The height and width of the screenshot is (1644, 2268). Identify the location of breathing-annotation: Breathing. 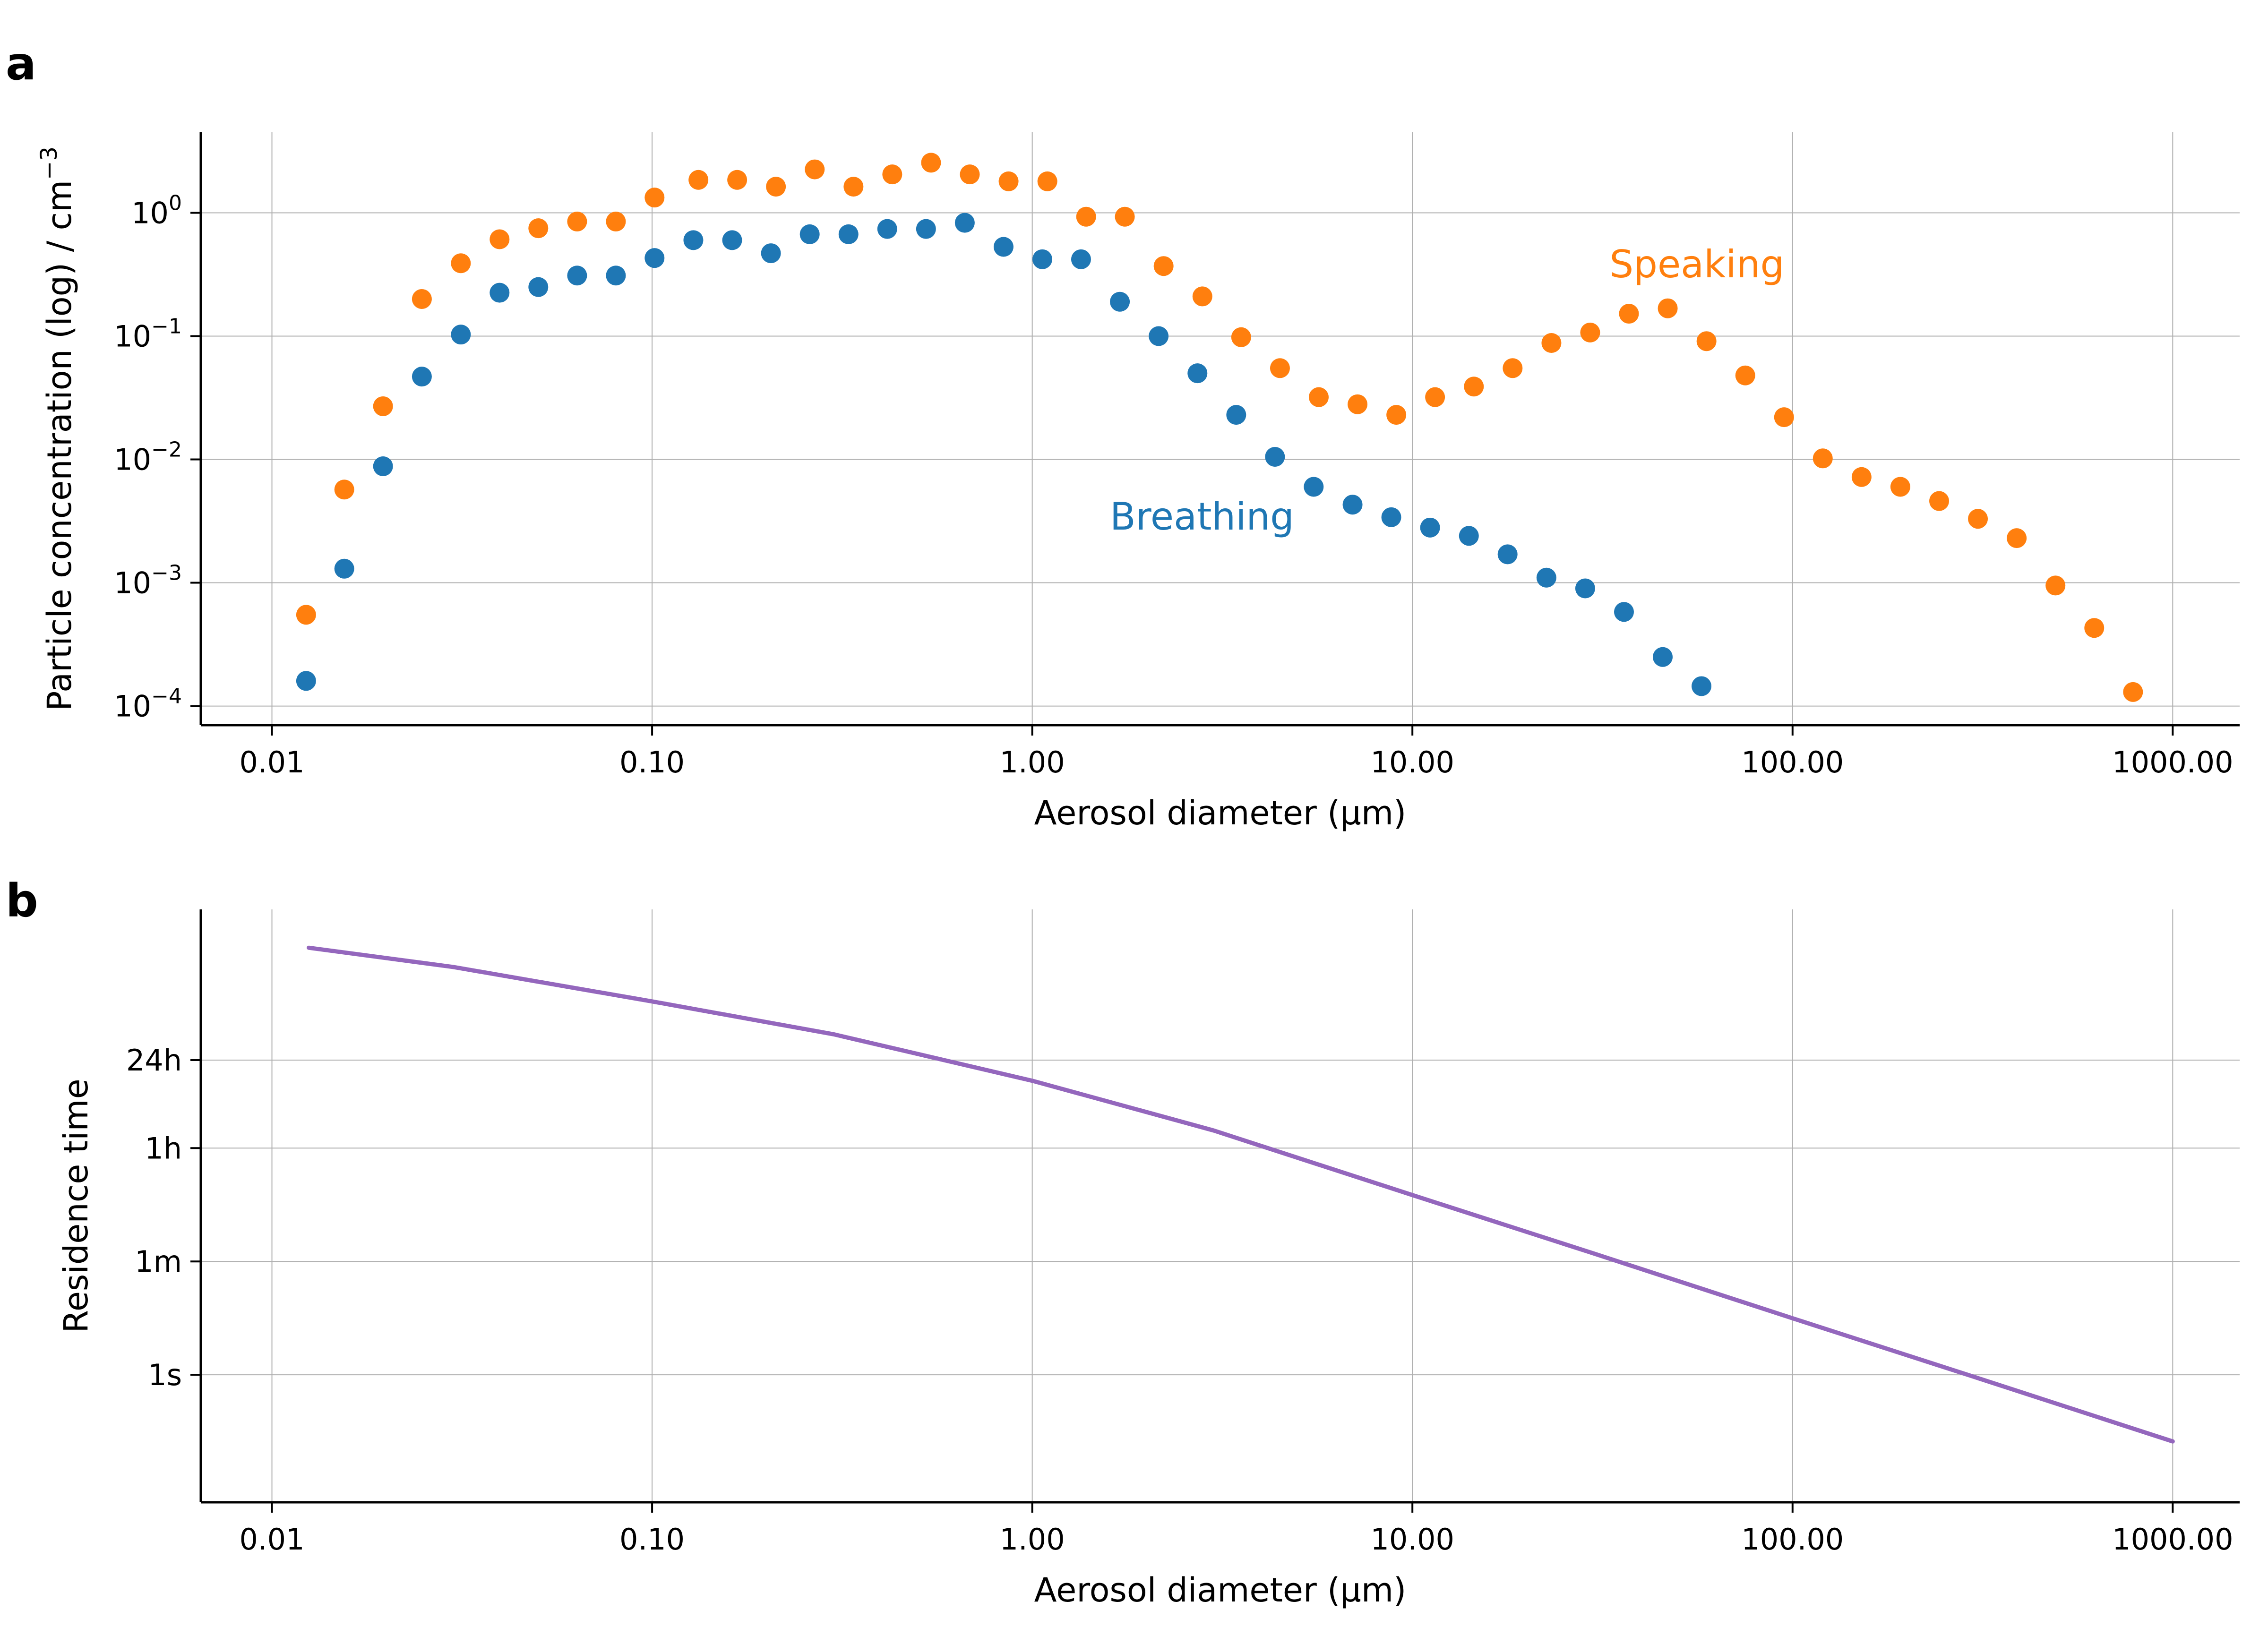
(1202, 517).